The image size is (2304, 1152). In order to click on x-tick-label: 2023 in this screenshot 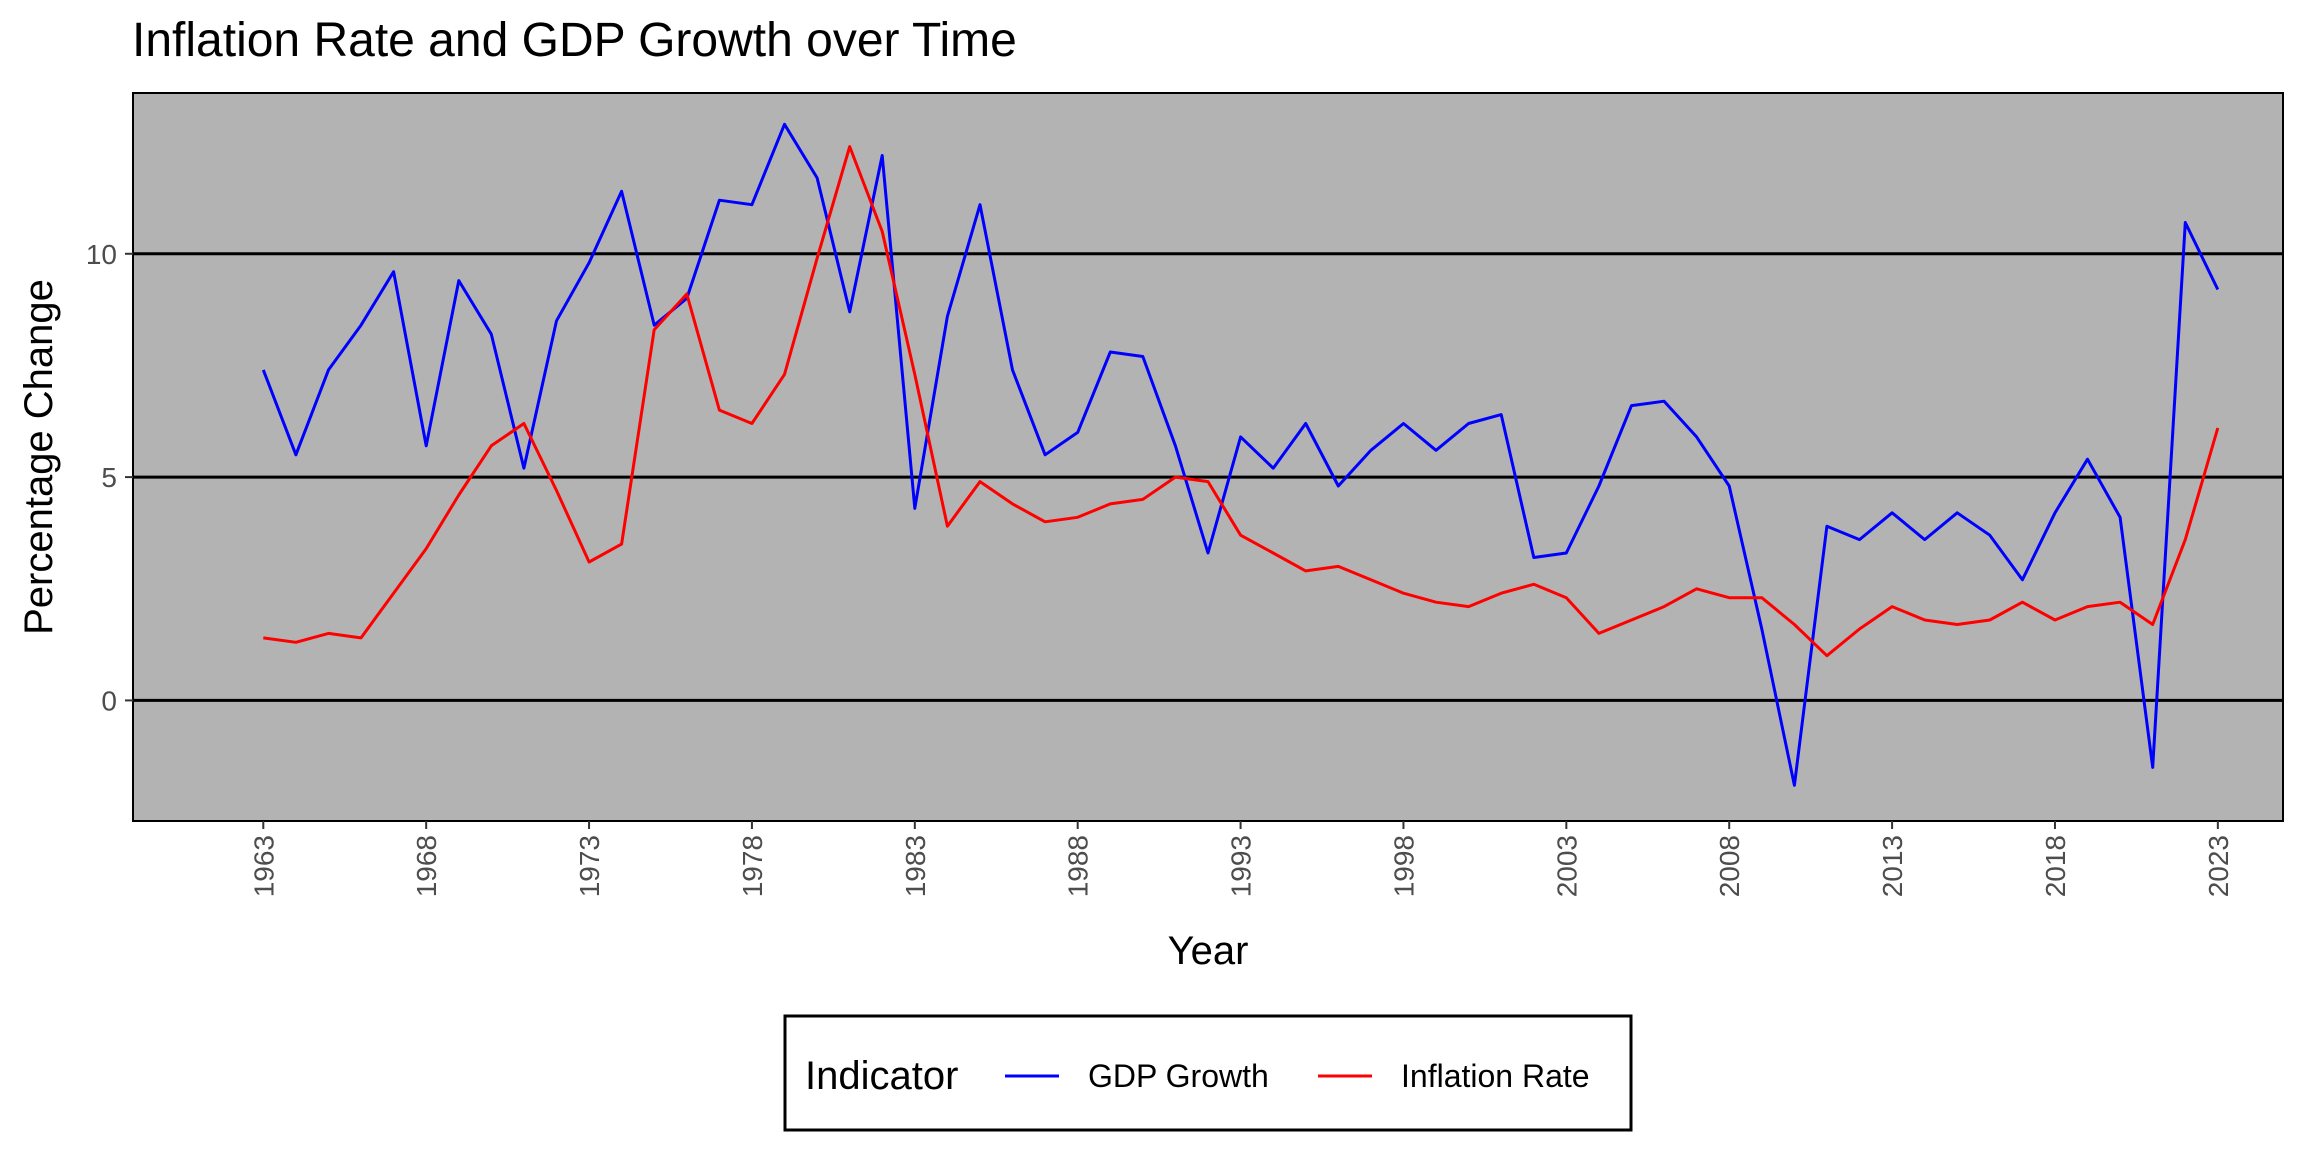, I will do `click(2218, 866)`.